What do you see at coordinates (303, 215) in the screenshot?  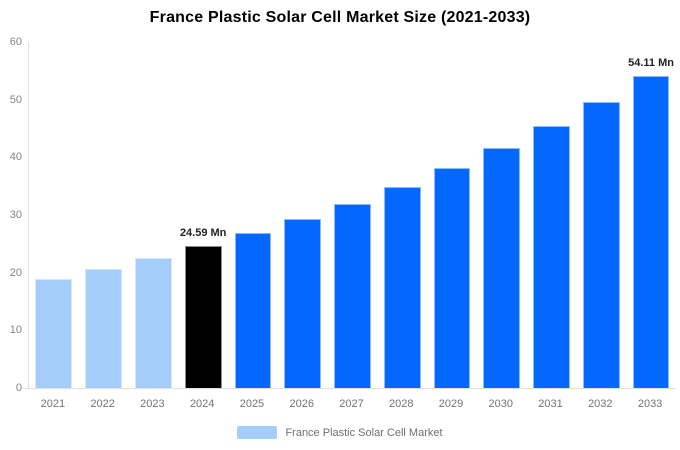 I see `bar-band-2026` at bounding box center [303, 215].